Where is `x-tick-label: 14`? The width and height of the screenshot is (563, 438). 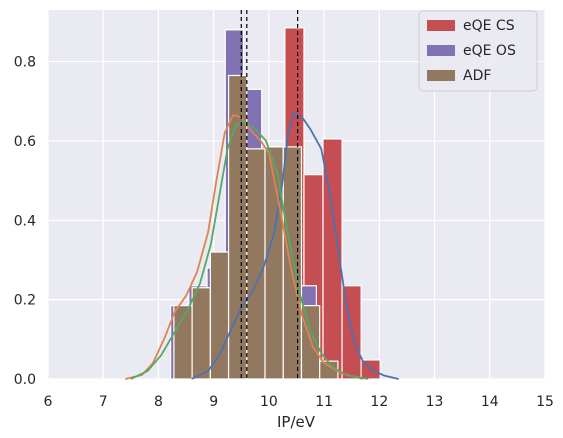 x-tick-label: 14 is located at coordinates (490, 402).